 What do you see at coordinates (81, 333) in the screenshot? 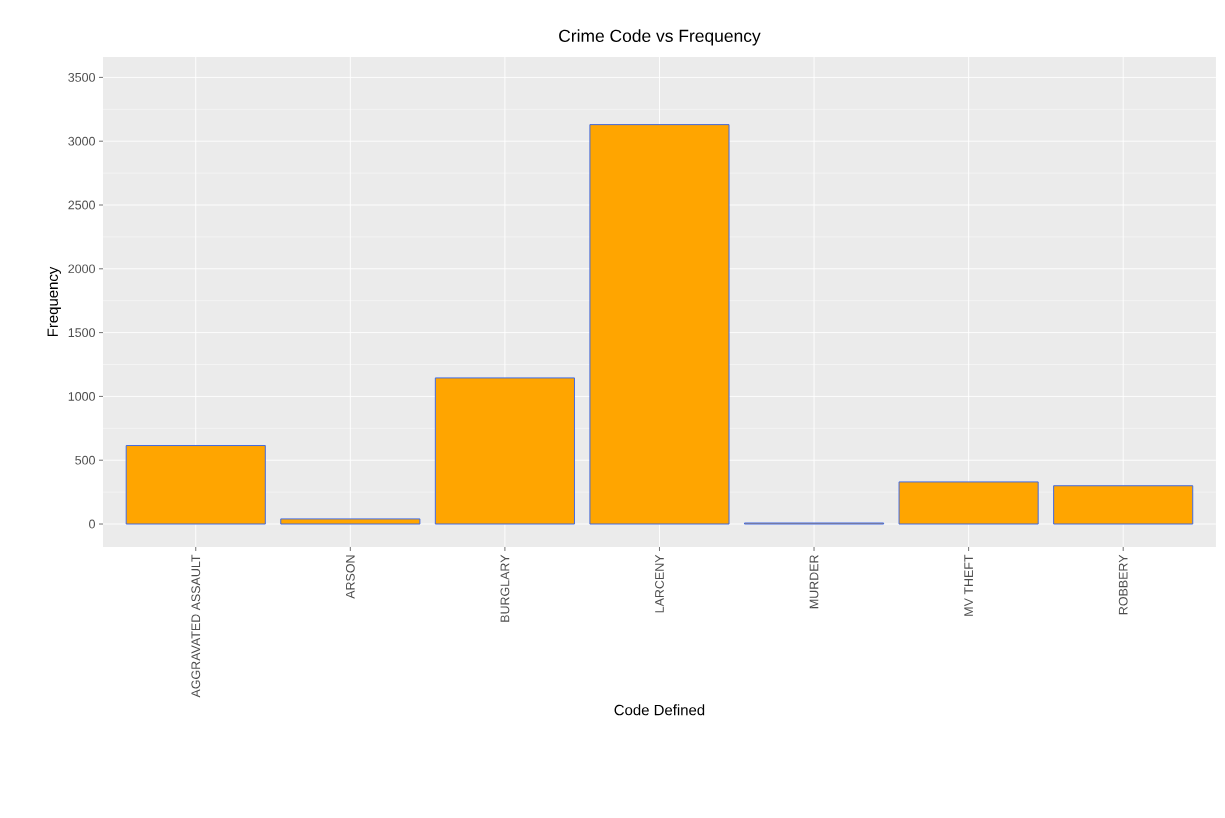
I see `y-tick-label: 1500` at bounding box center [81, 333].